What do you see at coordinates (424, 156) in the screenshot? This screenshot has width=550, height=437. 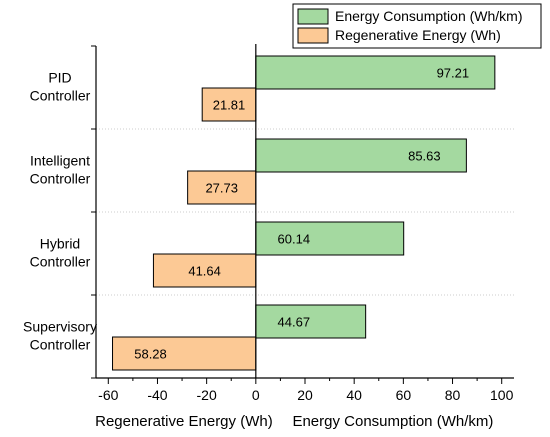 I see `data-label-energy-consumption-1: 85.63` at bounding box center [424, 156].